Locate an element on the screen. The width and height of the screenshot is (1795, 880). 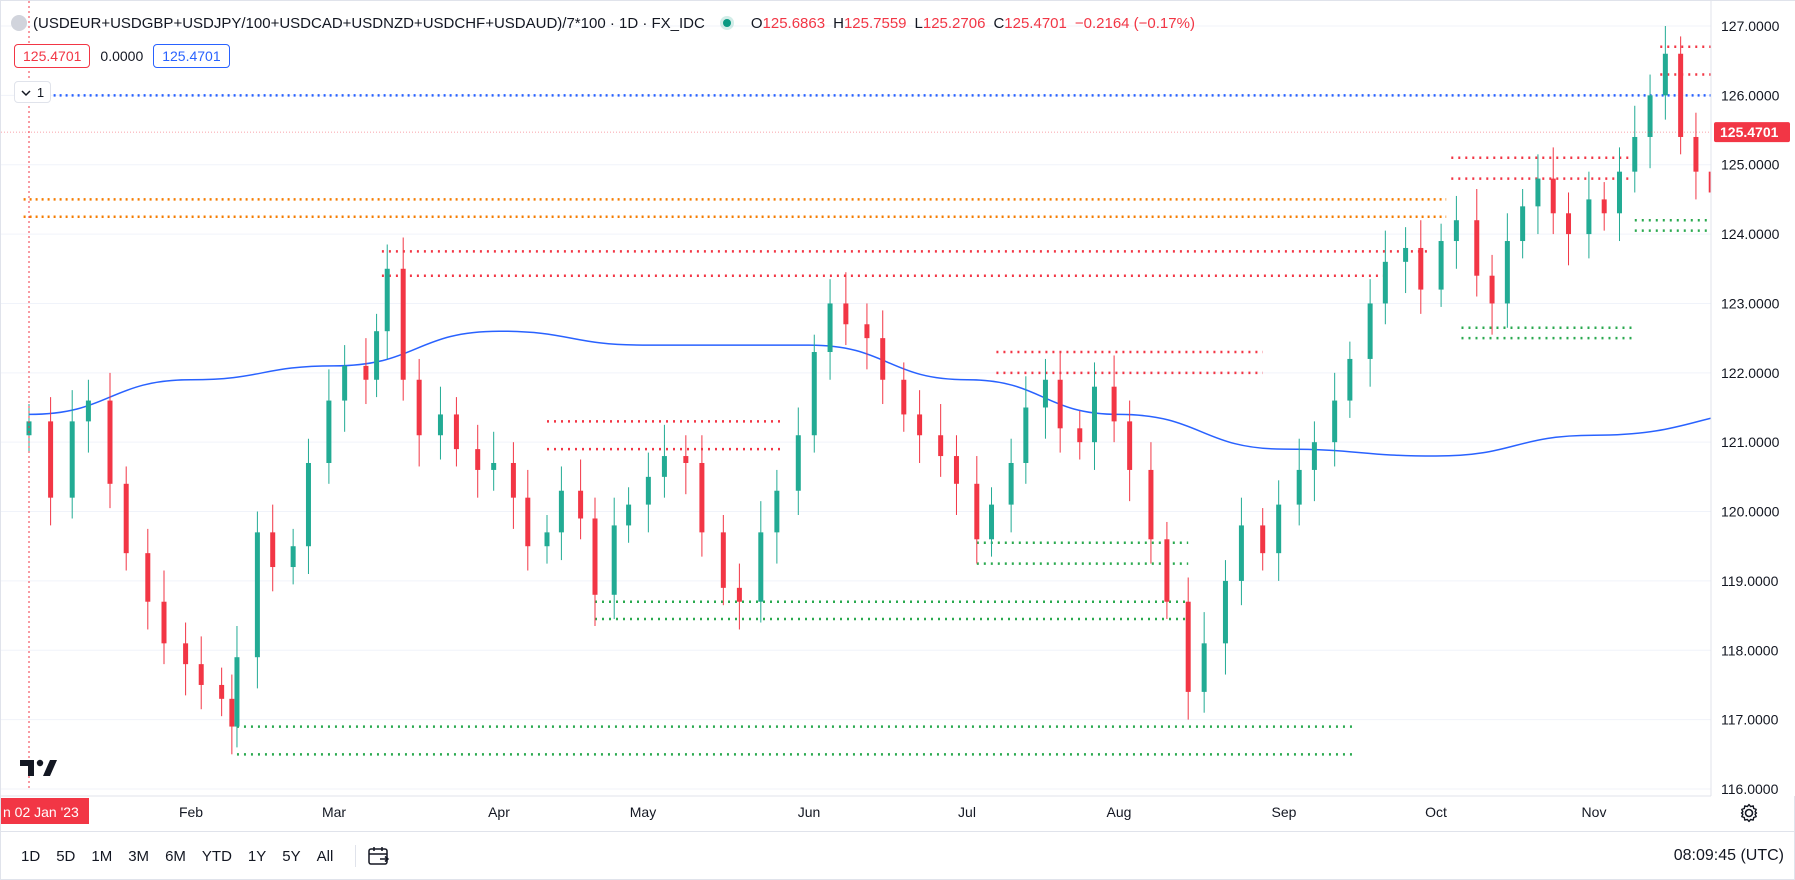
timeframe-5d: 5D is located at coordinates (66, 856).